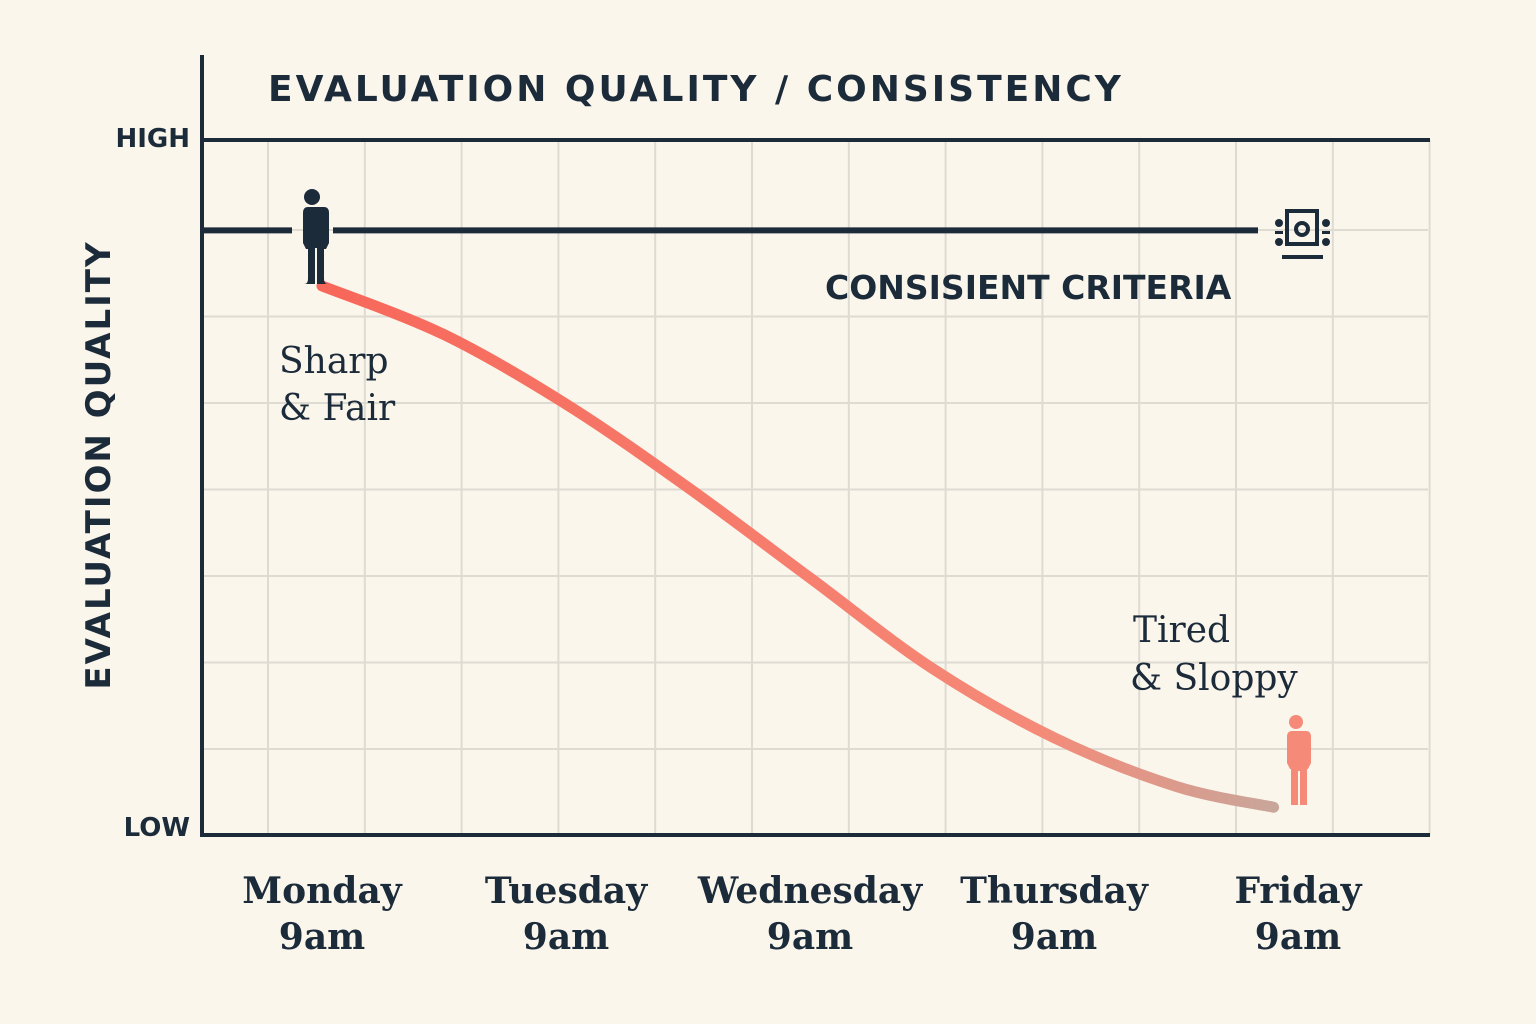 The image size is (1536, 1024). I want to click on chart-title: EVALUATION QUALITY / CONSISTENCY, so click(696, 89).